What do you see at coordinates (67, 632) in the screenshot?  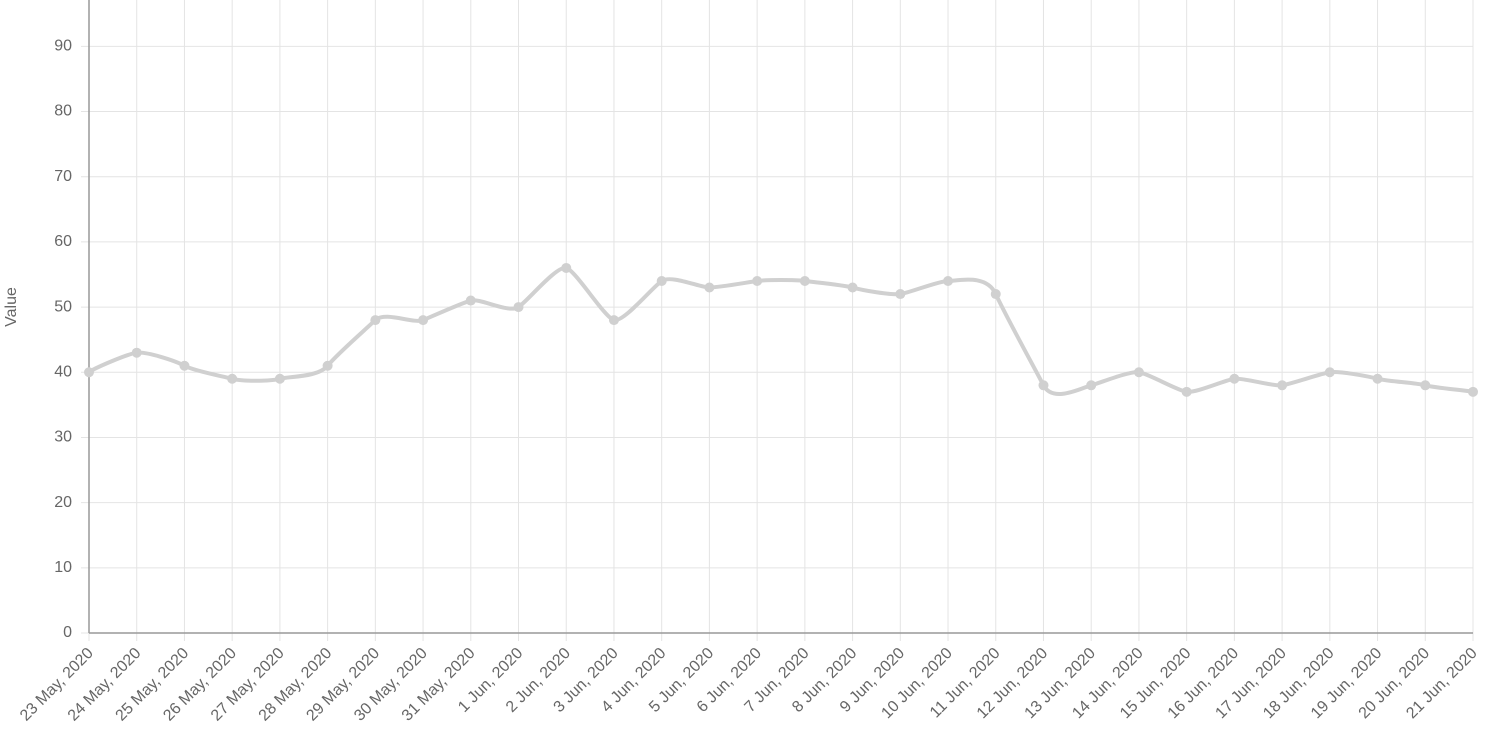 I see `y-tick-label: 0` at bounding box center [67, 632].